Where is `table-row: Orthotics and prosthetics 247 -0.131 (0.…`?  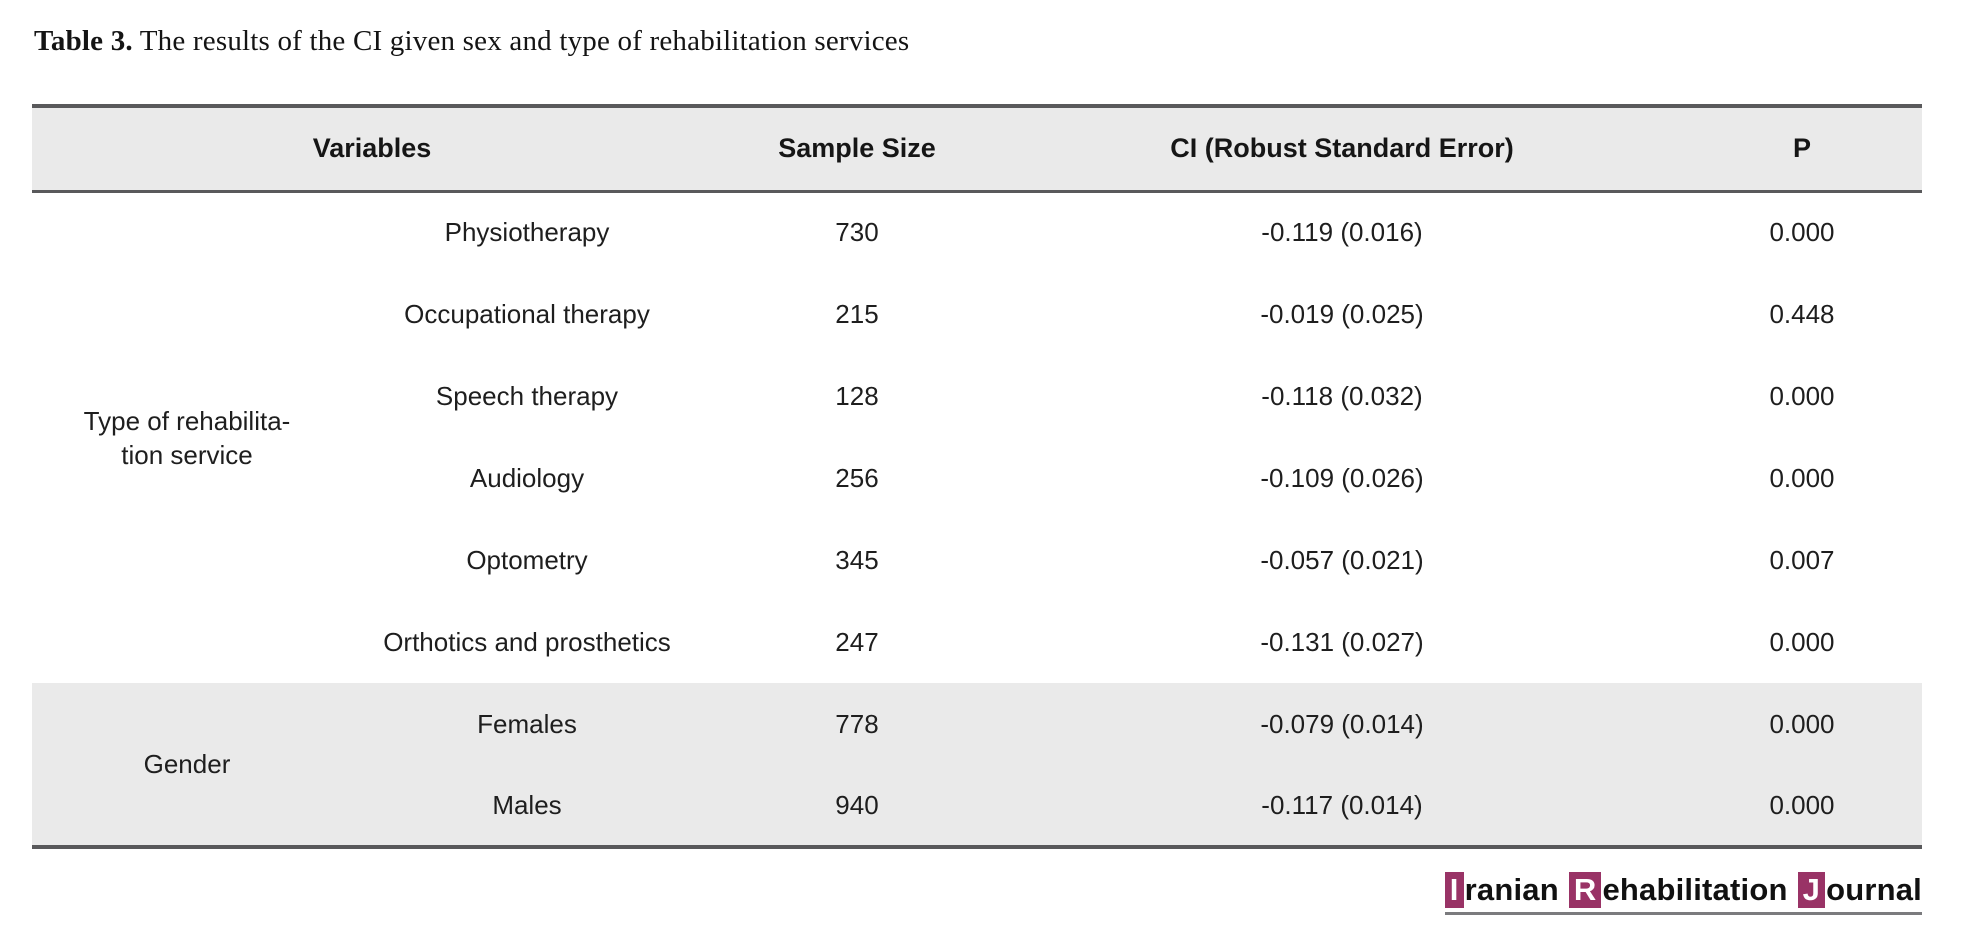 table-row: Orthotics and prosthetics 247 -0.131 (0.… is located at coordinates (977, 642).